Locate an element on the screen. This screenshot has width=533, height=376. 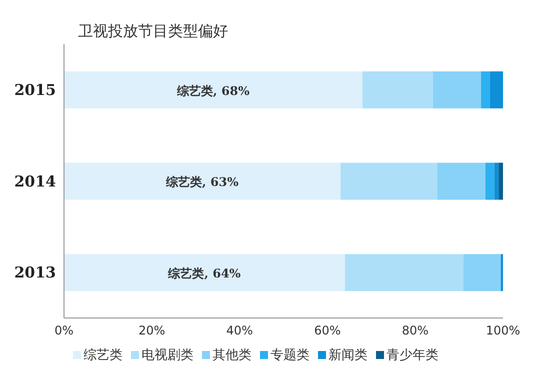
legend-label: 综艺类 is located at coordinates (103, 355).